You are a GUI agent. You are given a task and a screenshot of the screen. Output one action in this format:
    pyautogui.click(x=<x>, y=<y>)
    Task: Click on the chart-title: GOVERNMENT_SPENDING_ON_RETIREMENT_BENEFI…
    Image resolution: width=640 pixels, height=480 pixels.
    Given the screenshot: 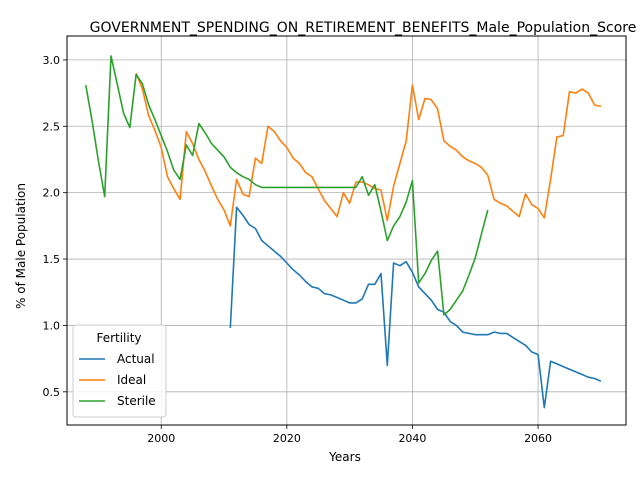 What is the action you would take?
    pyautogui.click(x=363, y=28)
    